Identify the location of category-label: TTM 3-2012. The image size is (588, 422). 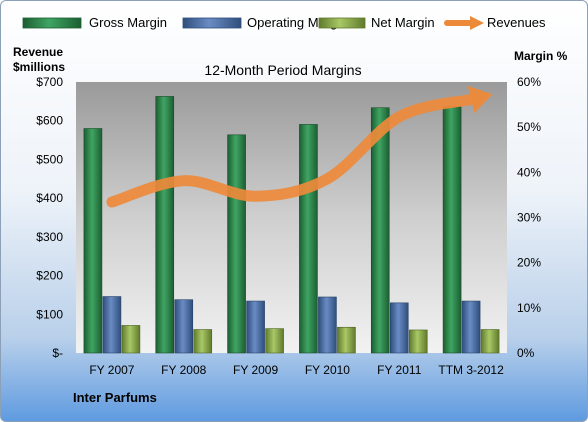
(471, 370).